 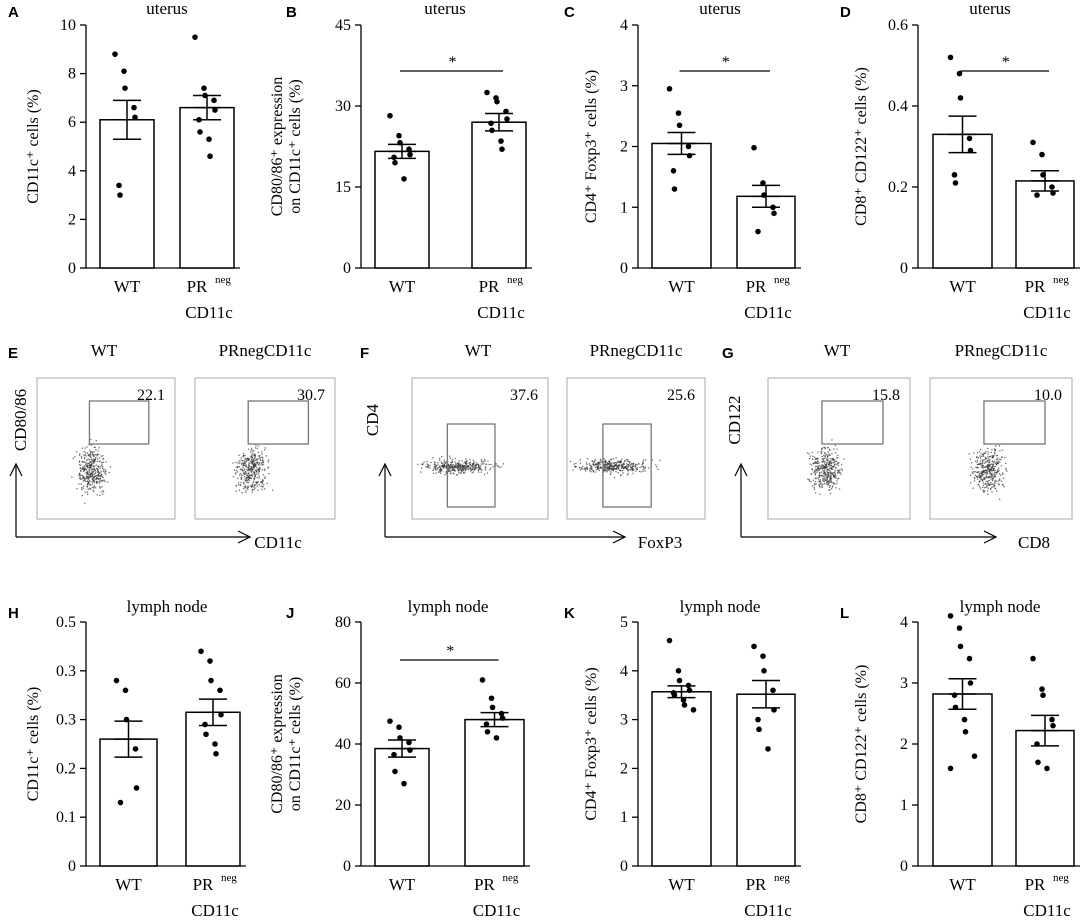 What do you see at coordinates (636, 350) in the screenshot?
I see `flow-header-prneg: PRnegCD11c` at bounding box center [636, 350].